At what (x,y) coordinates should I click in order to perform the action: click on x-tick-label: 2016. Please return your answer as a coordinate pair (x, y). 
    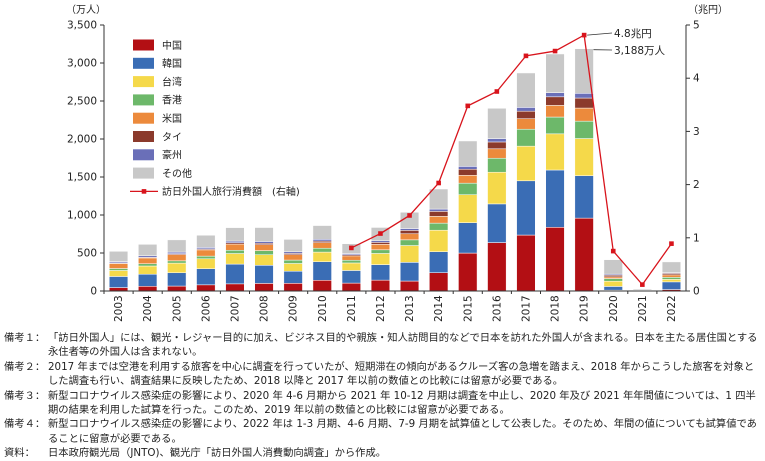
    Looking at the image, I should click on (497, 308).